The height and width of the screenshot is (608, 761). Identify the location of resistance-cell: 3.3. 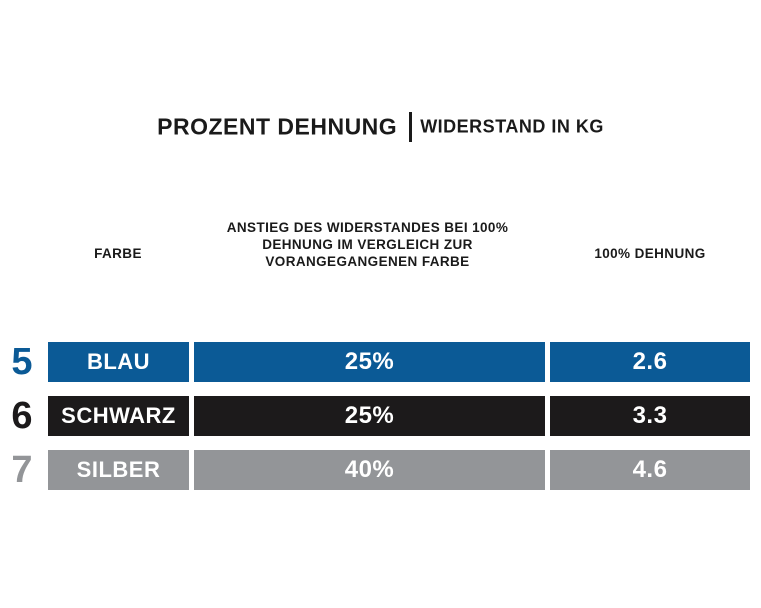
(650, 416).